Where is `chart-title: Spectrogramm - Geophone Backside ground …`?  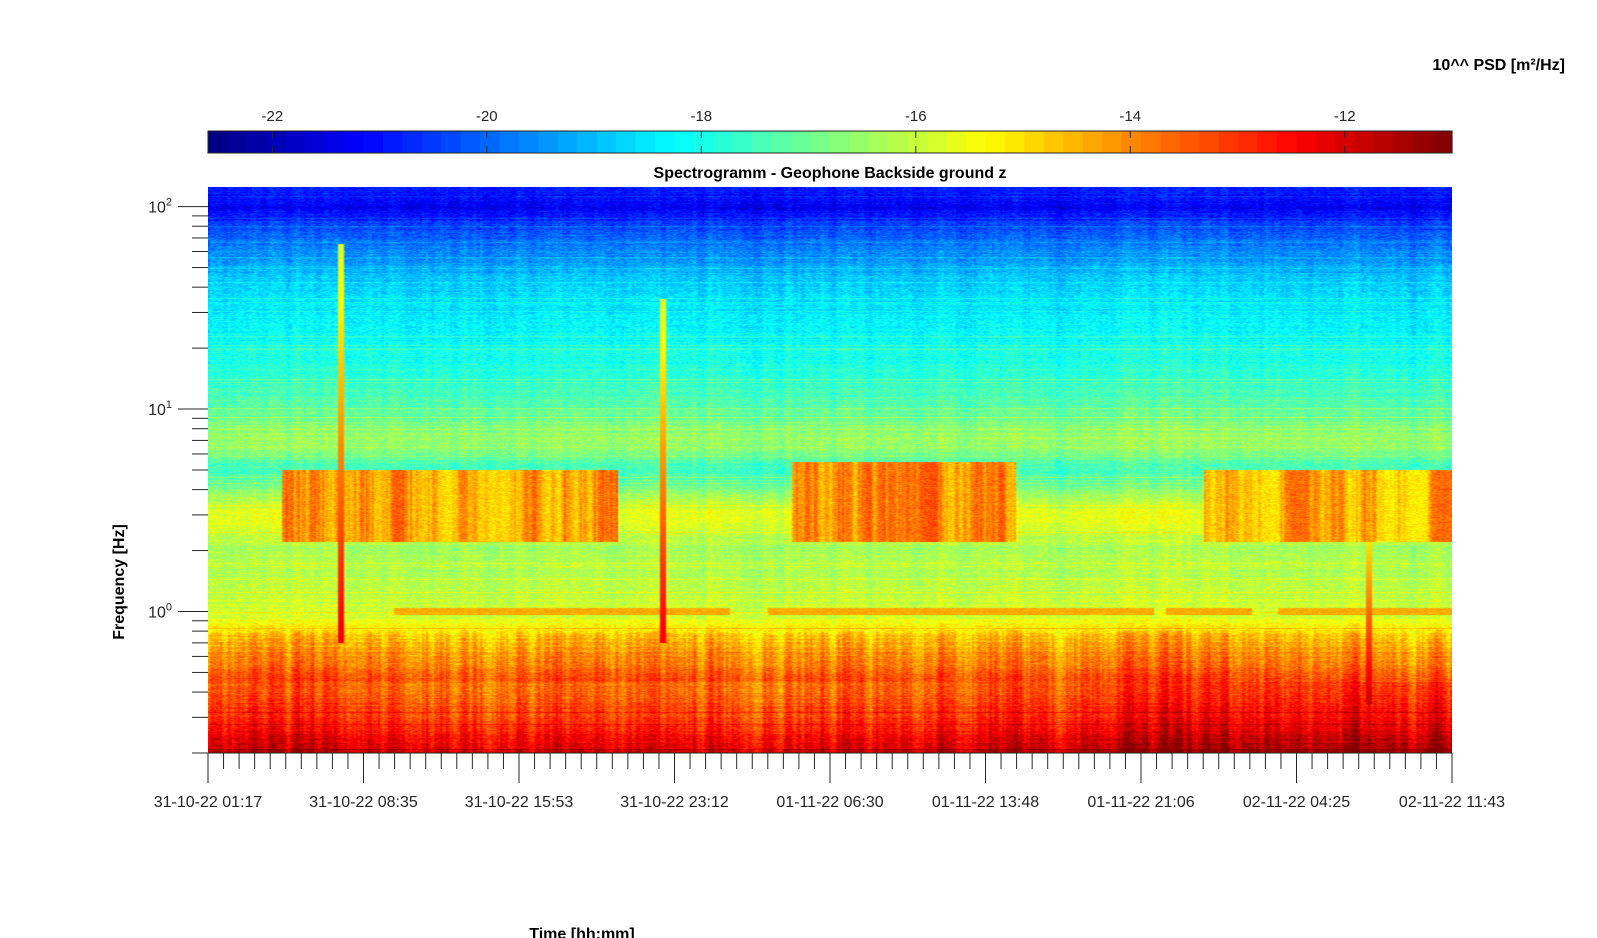
chart-title: Spectrogramm - Geophone Backside ground … is located at coordinates (830, 173).